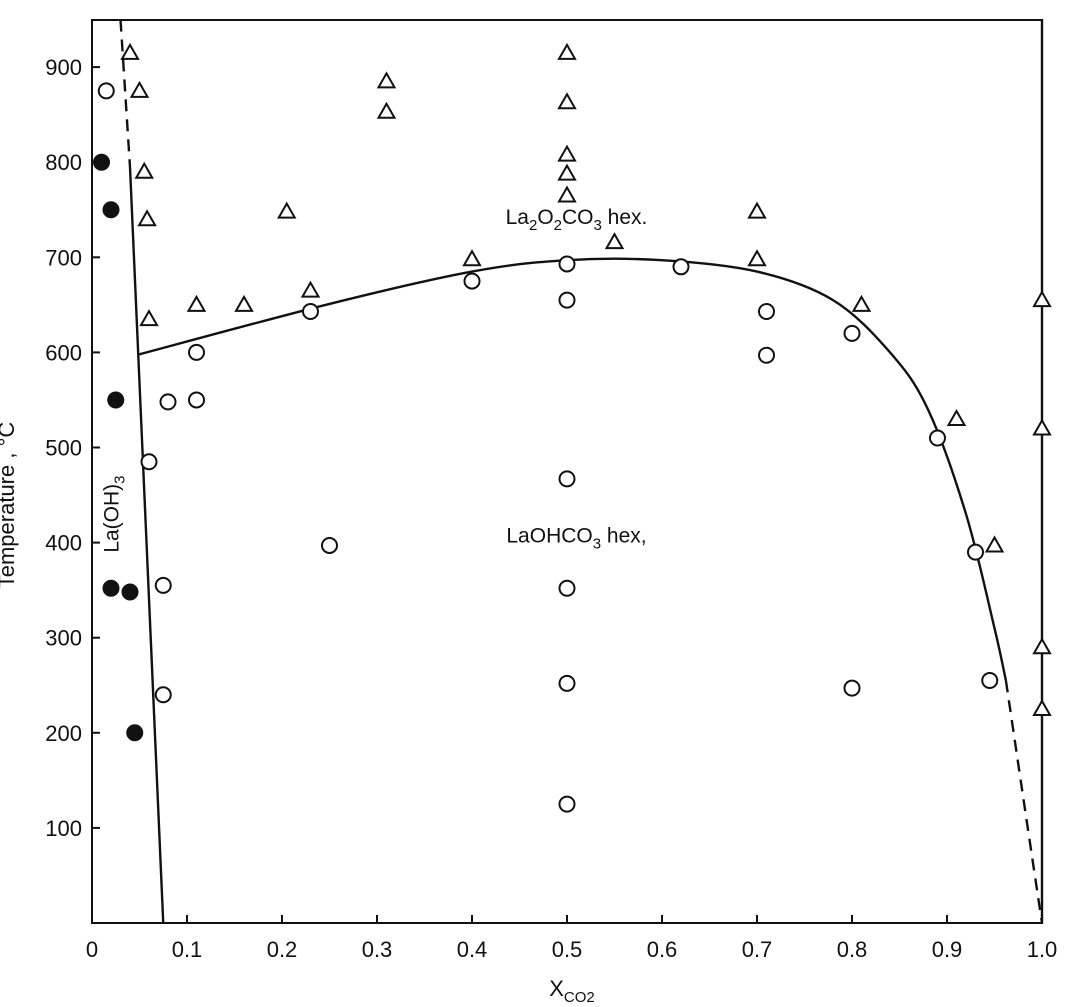 This screenshot has height=1007, width=1068. Describe the element at coordinates (63, 352) in the screenshot. I see `y-tick-label: 600` at that location.